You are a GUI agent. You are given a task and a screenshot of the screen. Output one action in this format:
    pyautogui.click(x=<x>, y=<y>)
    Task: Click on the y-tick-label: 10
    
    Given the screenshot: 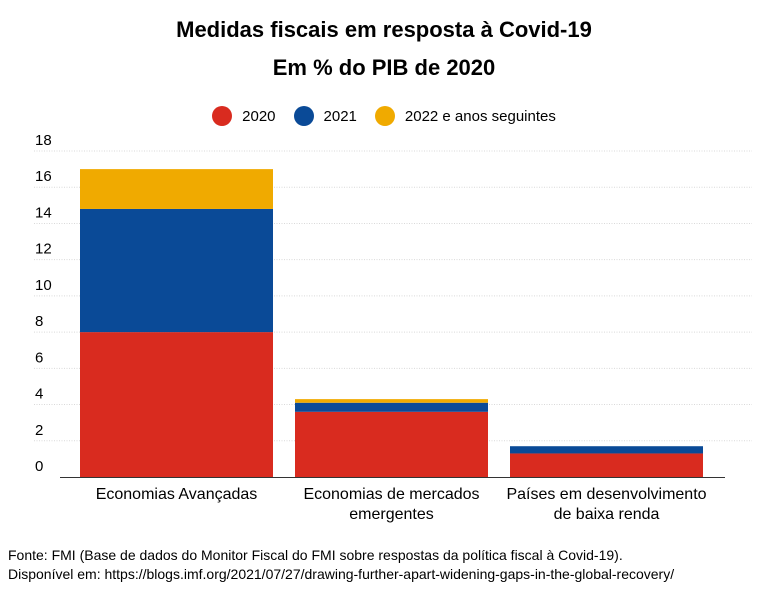 What is the action you would take?
    pyautogui.click(x=43, y=285)
    